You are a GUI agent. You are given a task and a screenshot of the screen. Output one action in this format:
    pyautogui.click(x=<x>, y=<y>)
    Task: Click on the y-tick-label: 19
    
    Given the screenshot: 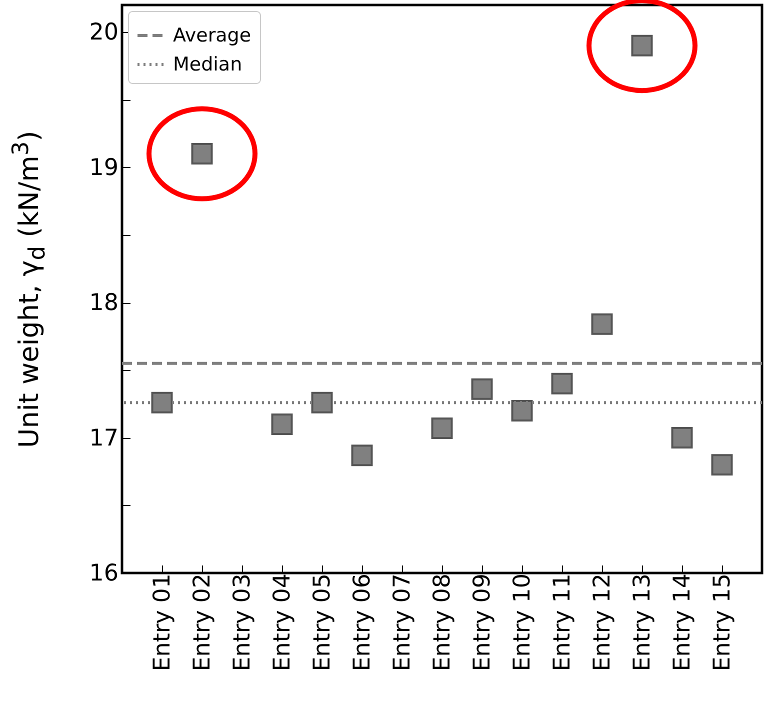 What is the action you would take?
    pyautogui.click(x=103, y=167)
    